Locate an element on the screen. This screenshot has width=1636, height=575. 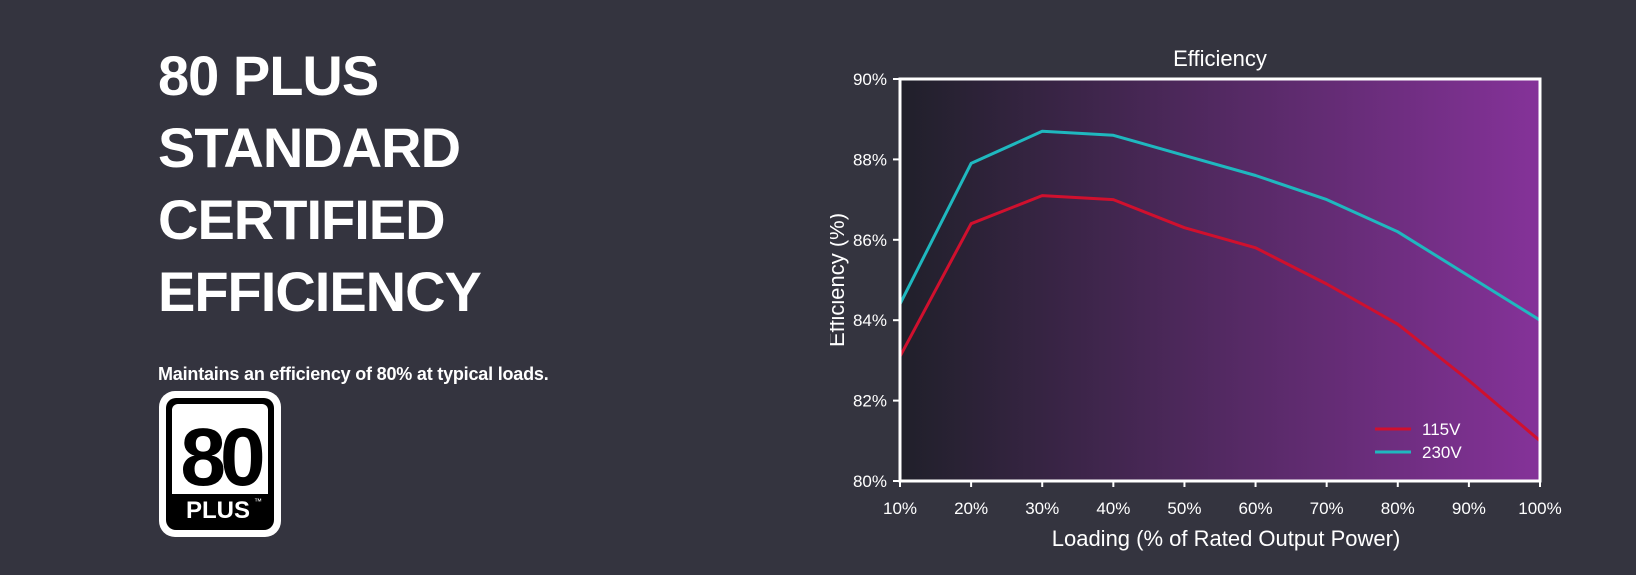
logo-word: PLUS is located at coordinates (218, 510).